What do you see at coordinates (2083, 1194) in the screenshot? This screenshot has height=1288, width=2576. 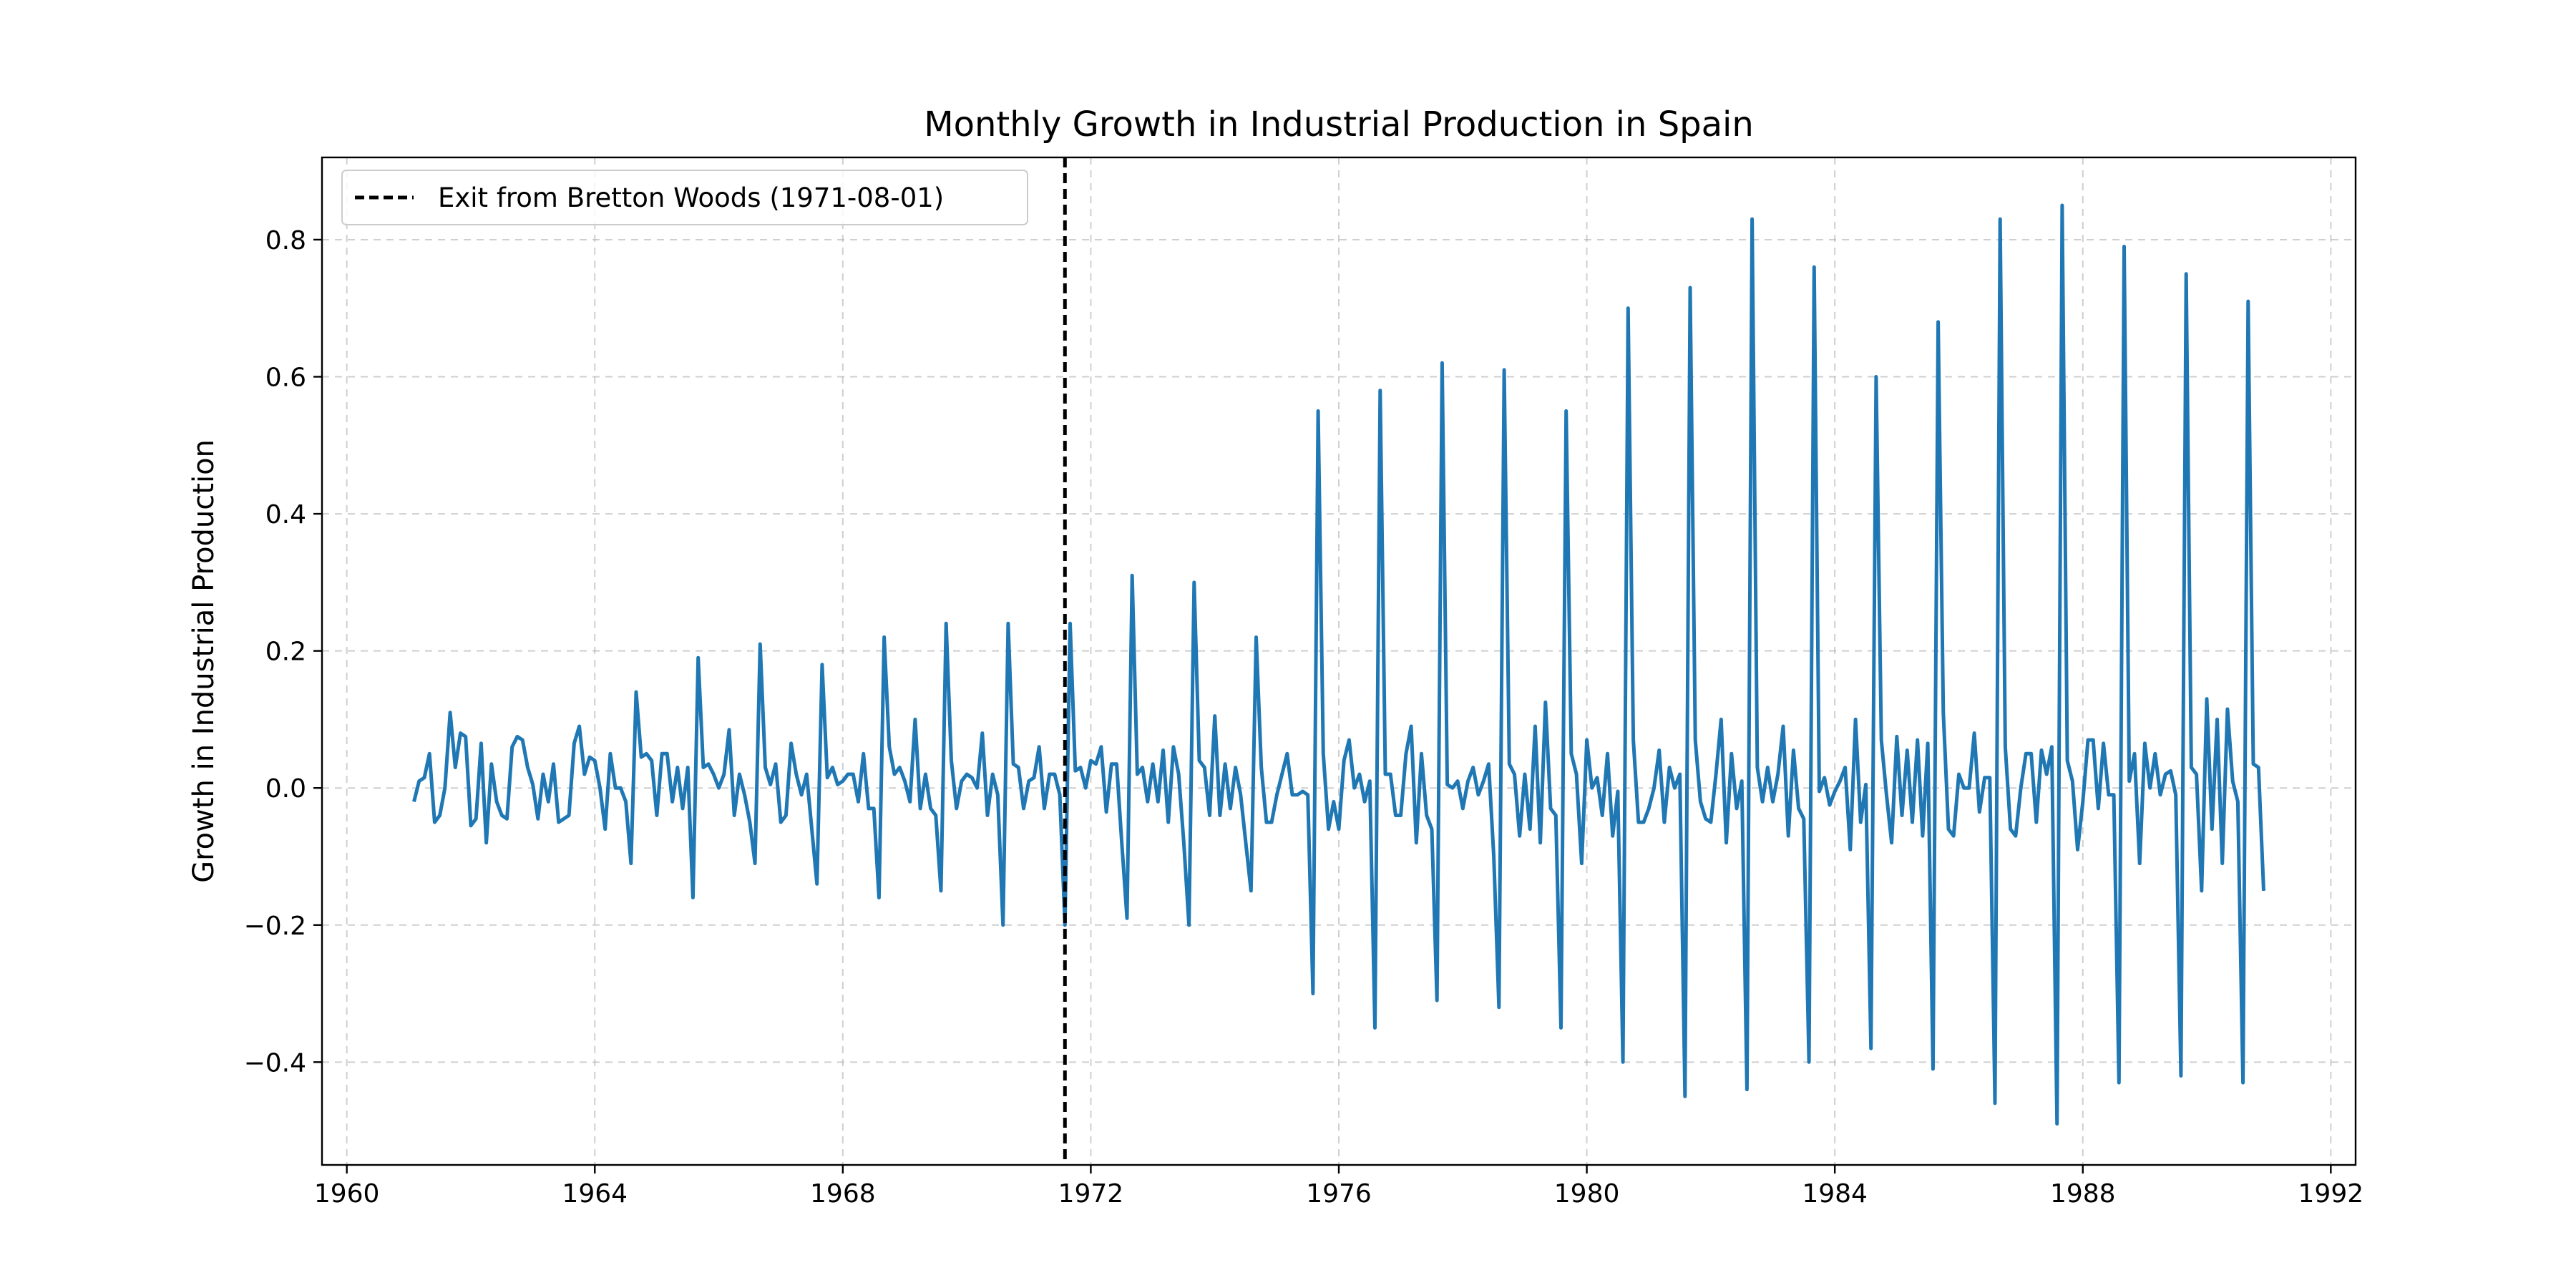 I see `x-tick-label: 1988` at bounding box center [2083, 1194].